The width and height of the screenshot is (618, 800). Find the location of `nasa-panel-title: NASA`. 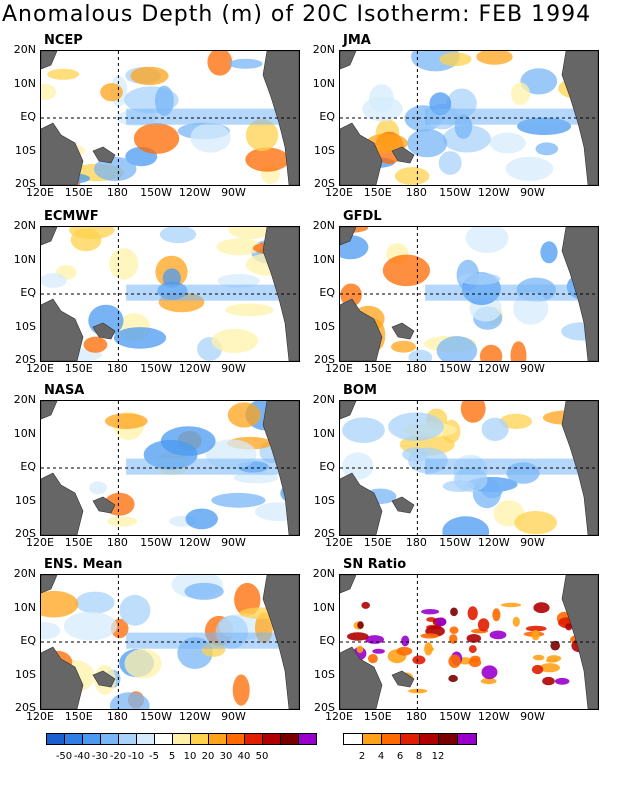

nasa-panel-title: NASA is located at coordinates (64, 390).